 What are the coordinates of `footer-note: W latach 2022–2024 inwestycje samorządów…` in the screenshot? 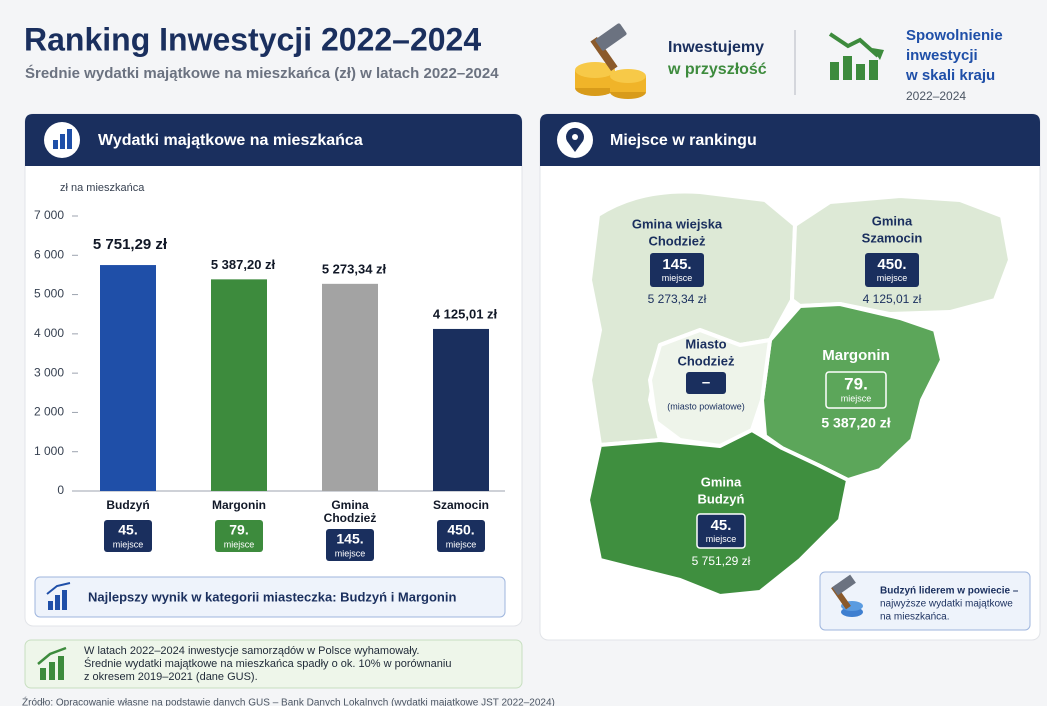 It's located at (251, 651).